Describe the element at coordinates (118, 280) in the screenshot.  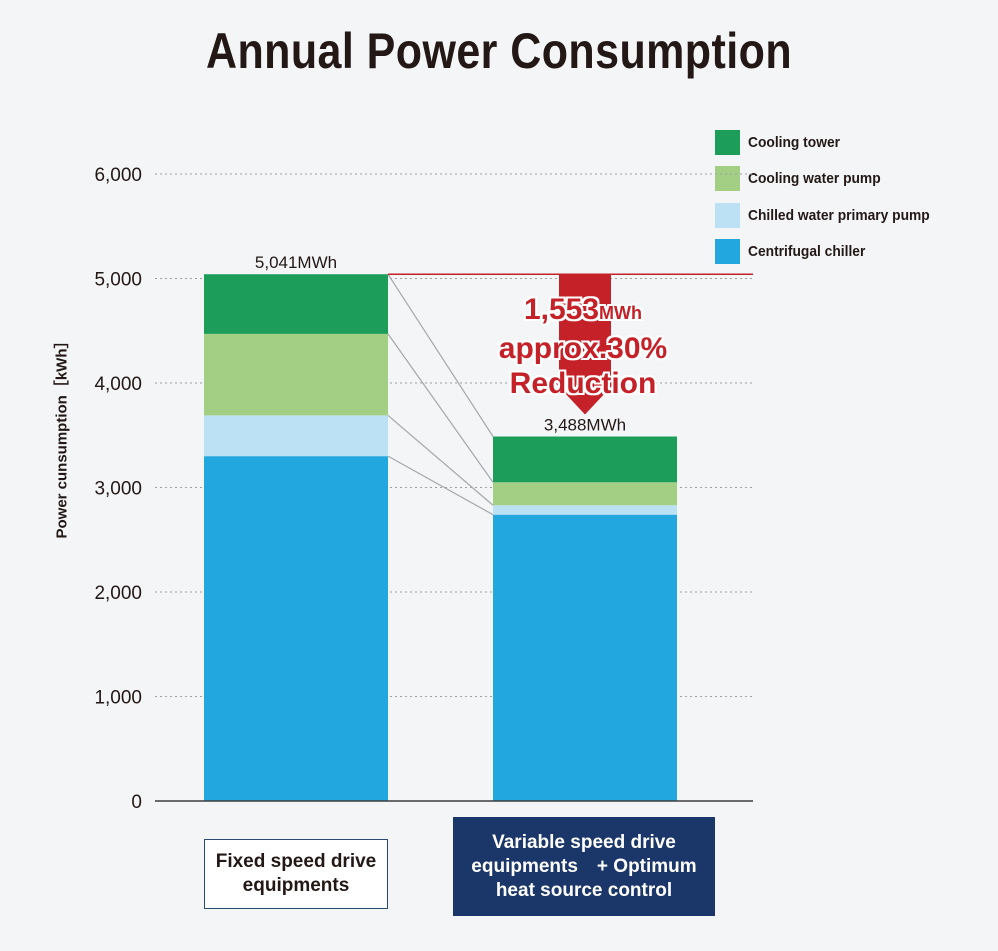
I see `y-tick-label: 5,000` at that location.